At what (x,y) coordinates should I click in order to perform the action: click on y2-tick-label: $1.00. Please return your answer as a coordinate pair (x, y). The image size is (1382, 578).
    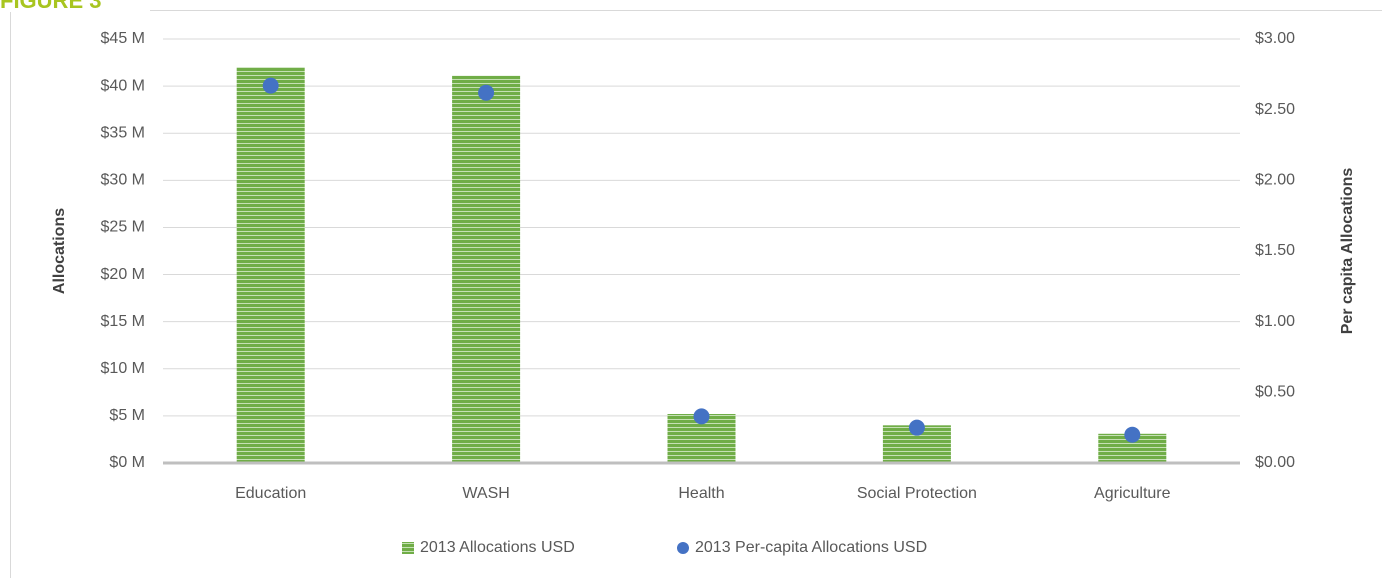
    Looking at the image, I should click on (1275, 321).